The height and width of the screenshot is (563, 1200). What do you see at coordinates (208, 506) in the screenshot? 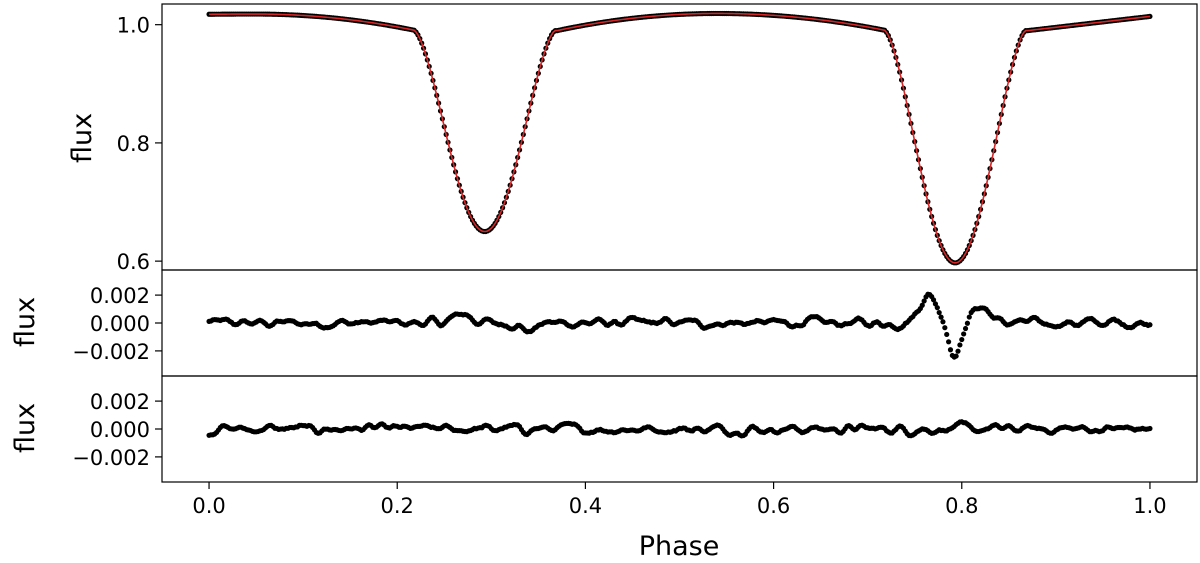
I see `x-tick-label: 0.0` at bounding box center [208, 506].